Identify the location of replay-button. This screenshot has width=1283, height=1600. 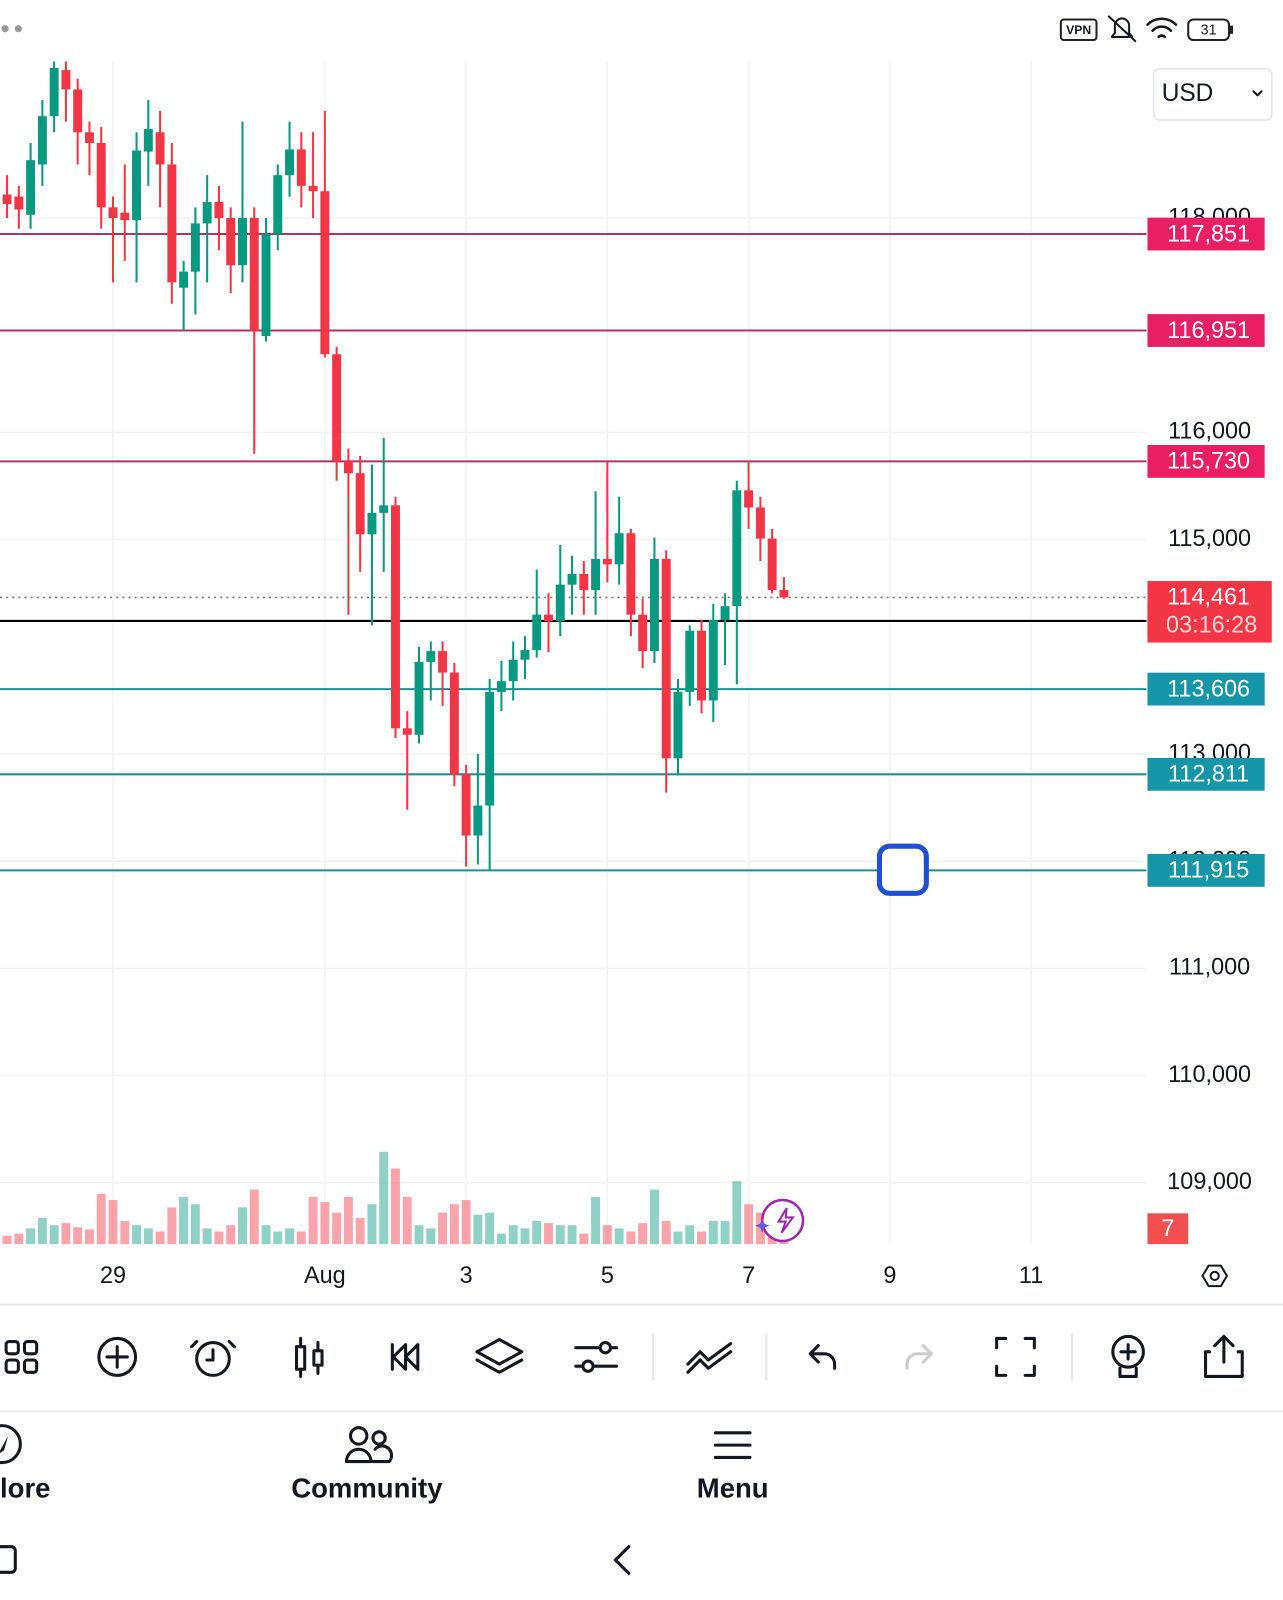
(405, 1357).